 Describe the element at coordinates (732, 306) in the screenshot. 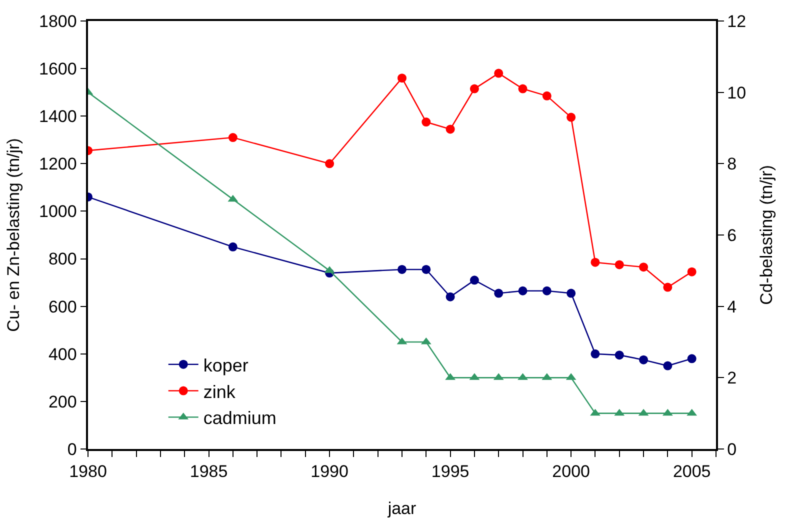

I see `y2-tick-label: 4` at that location.